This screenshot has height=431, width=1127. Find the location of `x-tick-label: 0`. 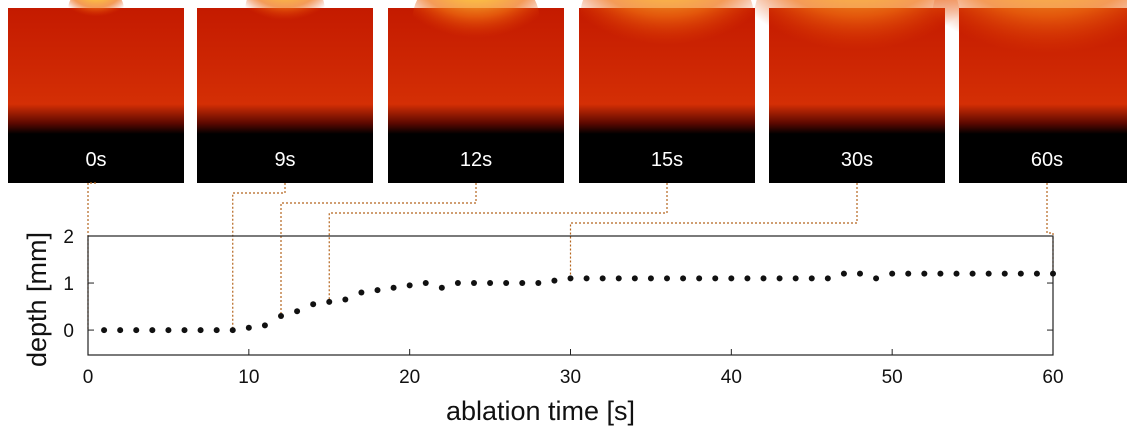

x-tick-label: 0 is located at coordinates (88, 377).